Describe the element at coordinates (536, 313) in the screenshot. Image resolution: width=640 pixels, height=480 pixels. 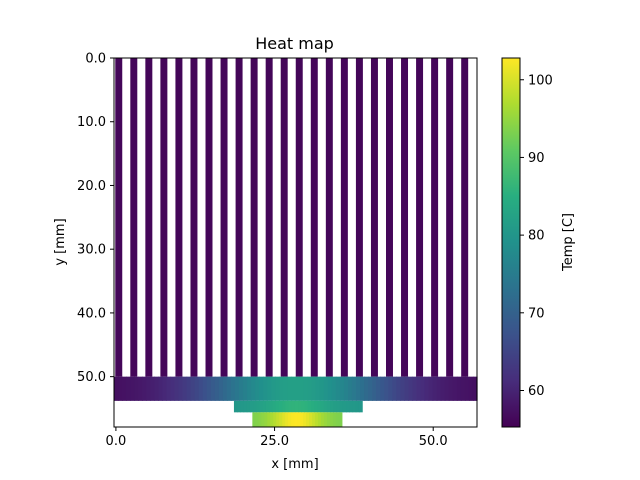
I see `colorbar-tick-label: 70` at that location.